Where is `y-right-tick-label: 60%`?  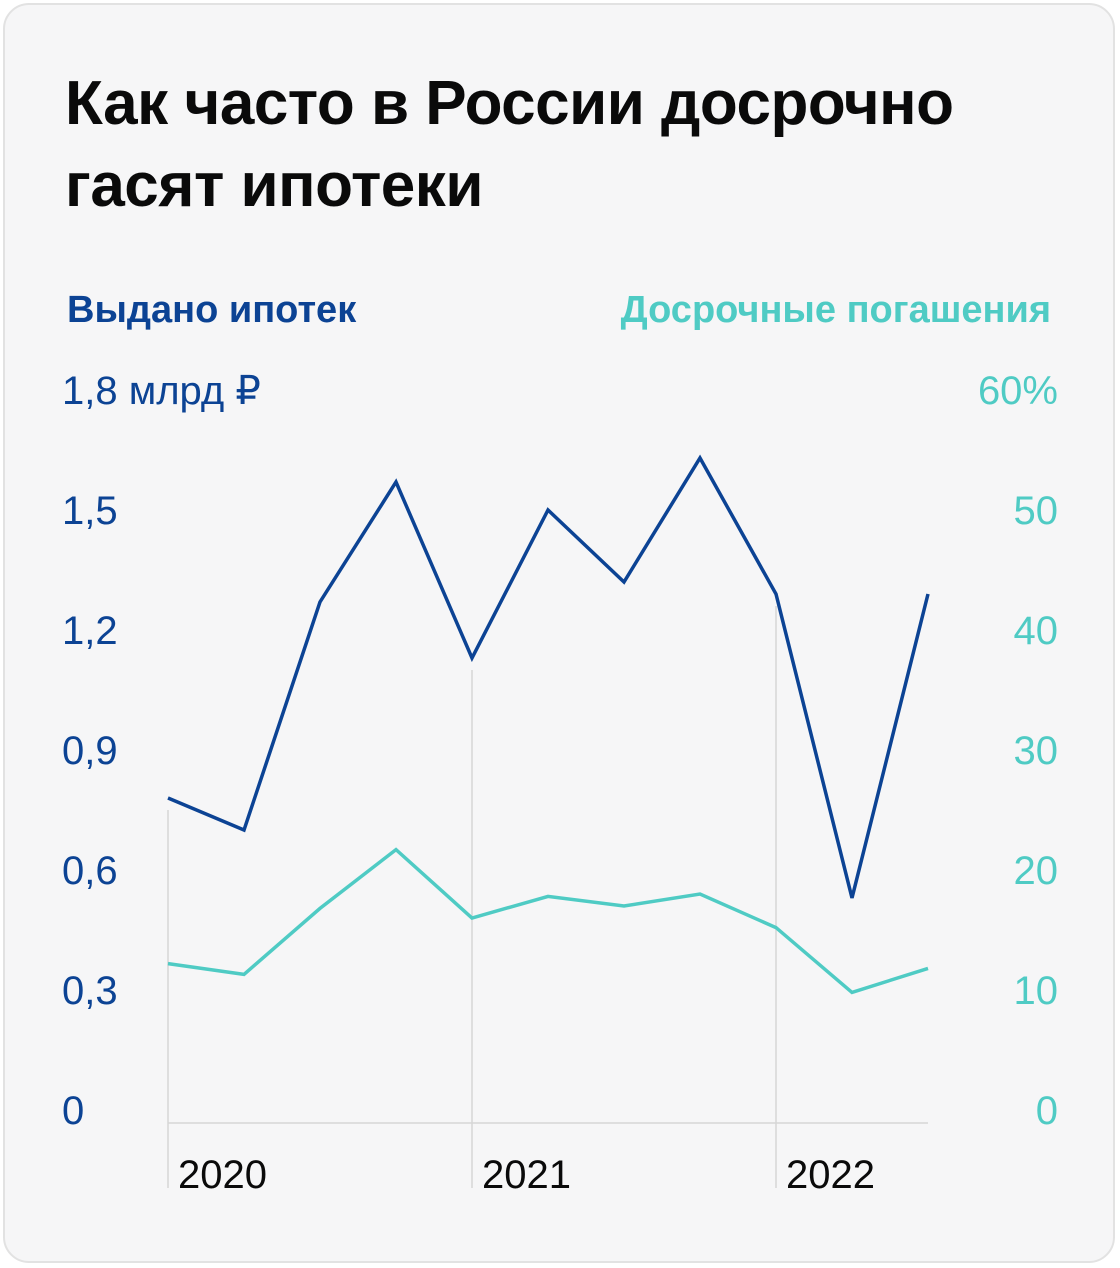 y-right-tick-label: 60% is located at coordinates (1018, 391).